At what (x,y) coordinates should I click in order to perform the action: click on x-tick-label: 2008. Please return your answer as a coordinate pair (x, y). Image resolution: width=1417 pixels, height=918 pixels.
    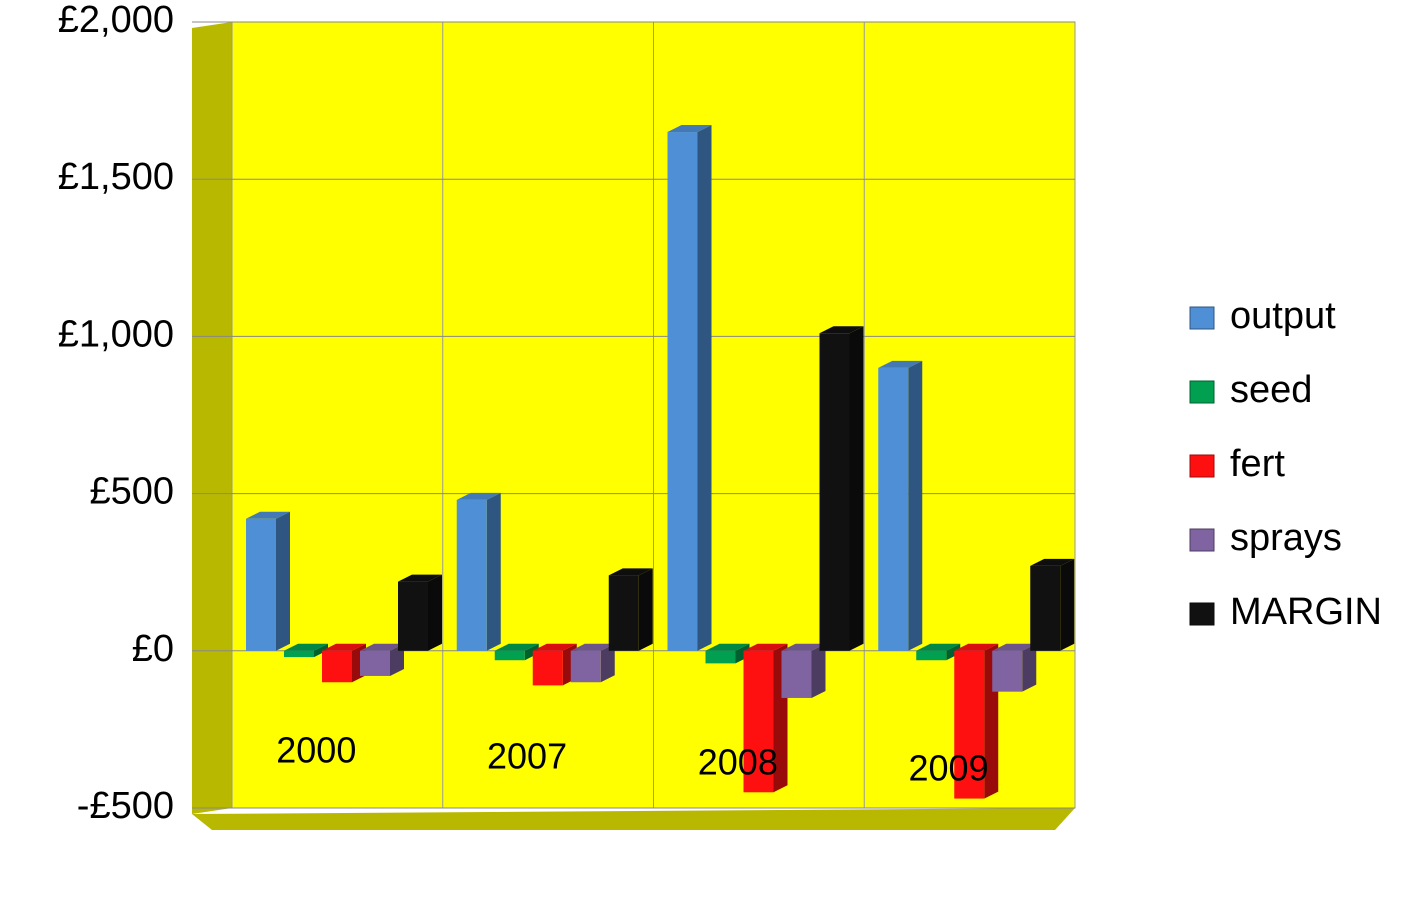
    Looking at the image, I should click on (738, 762).